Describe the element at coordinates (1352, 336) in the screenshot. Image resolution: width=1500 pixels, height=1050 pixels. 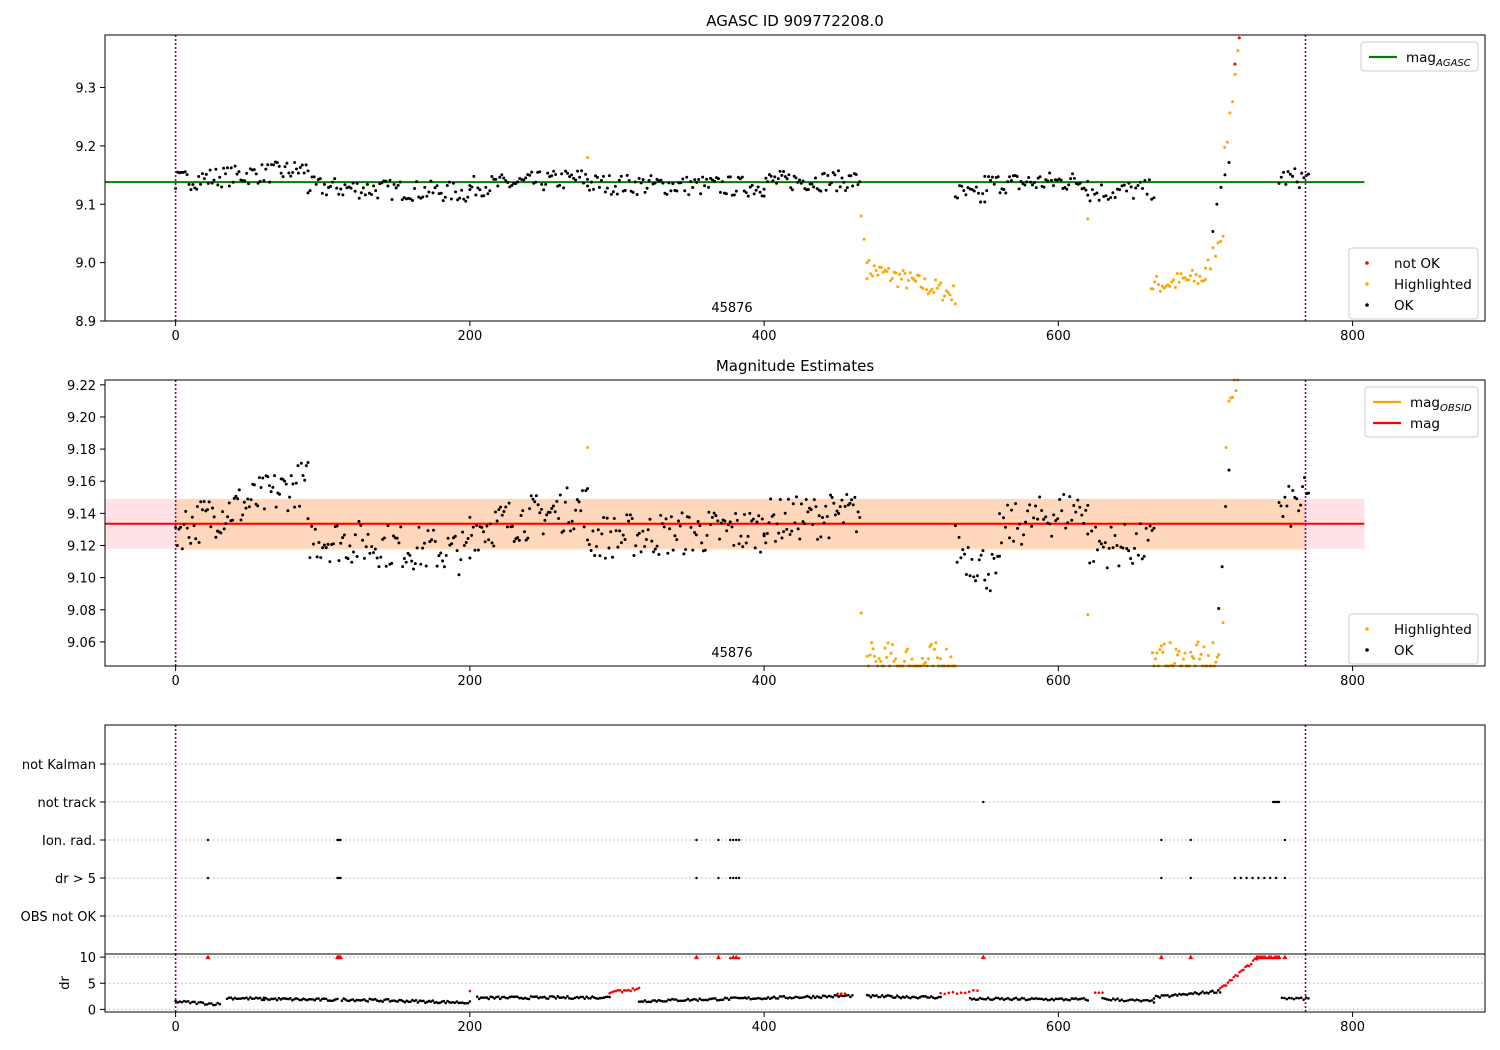
I see `x-tick-label: 800` at that location.